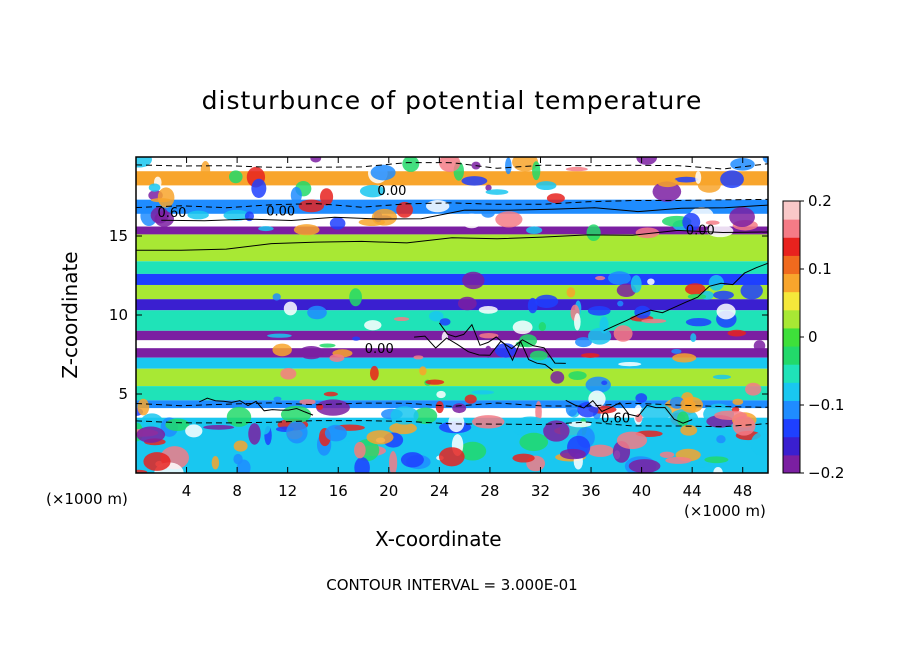 This screenshot has width=904, height=654. I want to click on y-tick-label-0: 5, so click(123, 394).